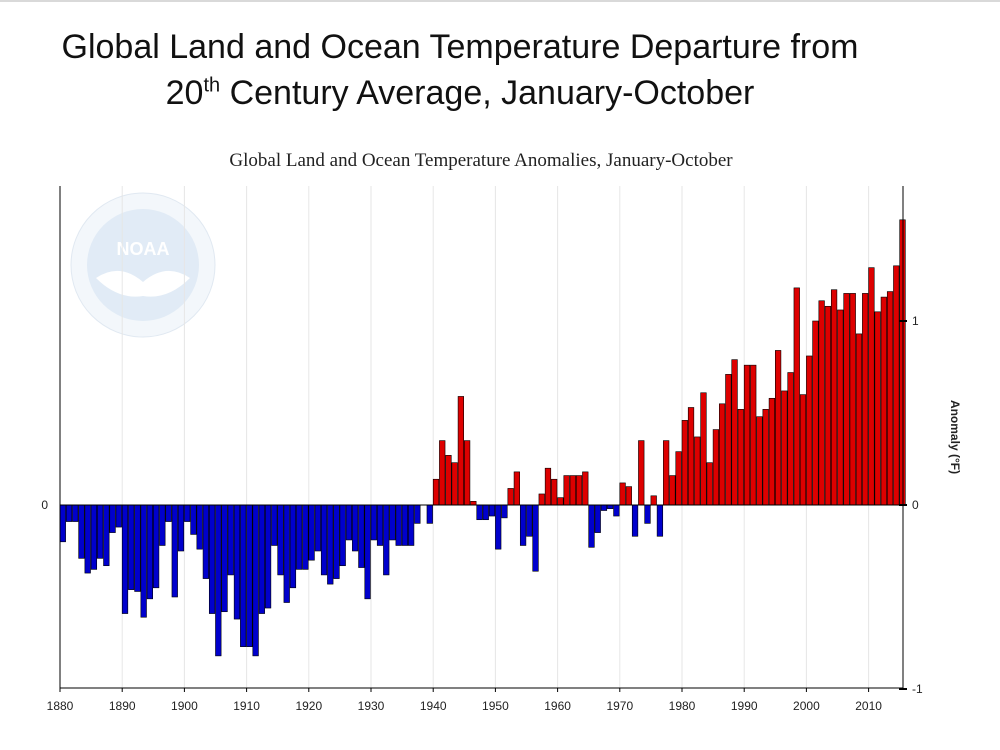 This screenshot has width=1000, height=750. I want to click on bar-2001, so click(815, 413).